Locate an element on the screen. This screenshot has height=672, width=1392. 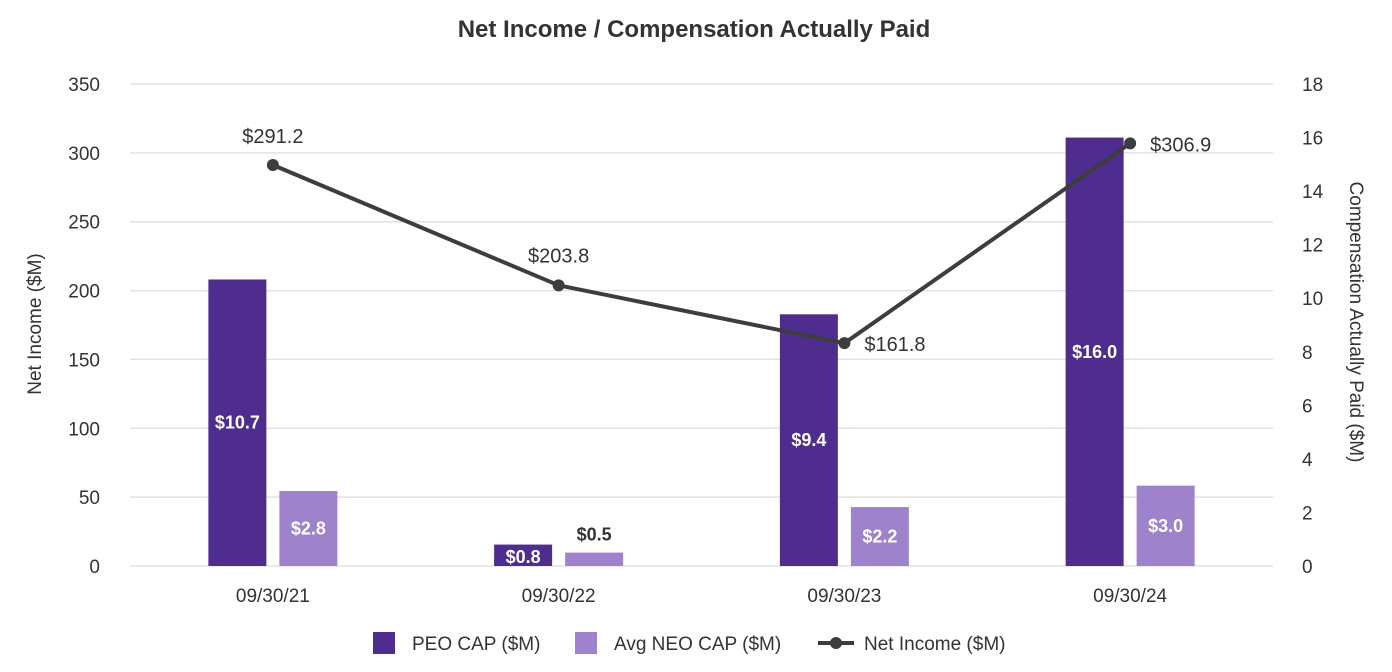
peo-cap-value-label: $9.4 is located at coordinates (808, 440).